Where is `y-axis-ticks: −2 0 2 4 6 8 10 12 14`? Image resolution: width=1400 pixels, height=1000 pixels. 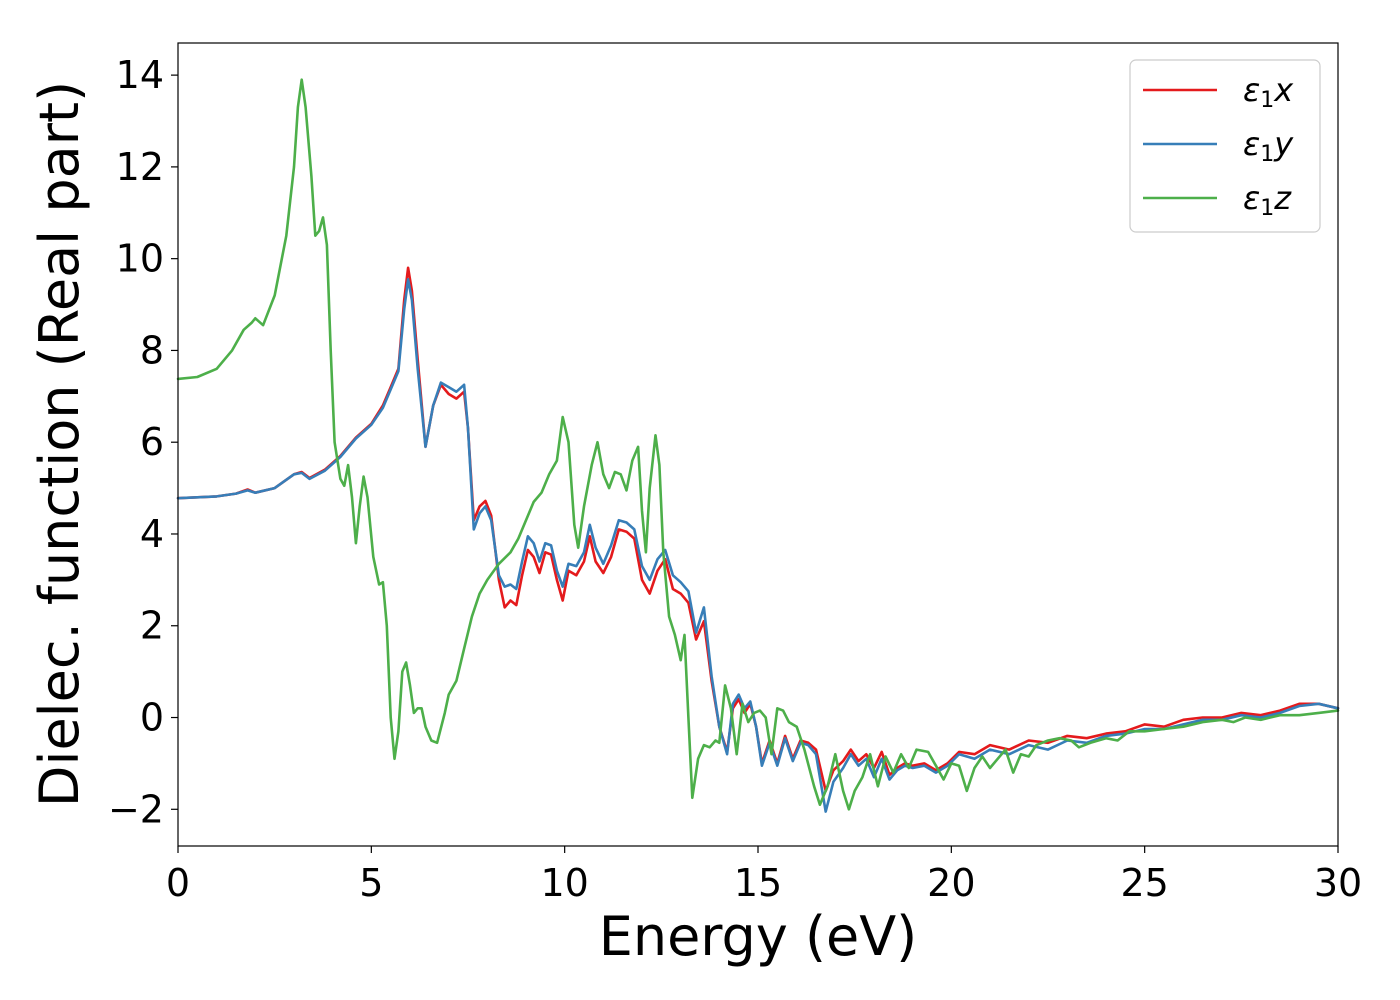 y-axis-ticks: −2 0 2 4 6 8 10 12 14 is located at coordinates (143, 442).